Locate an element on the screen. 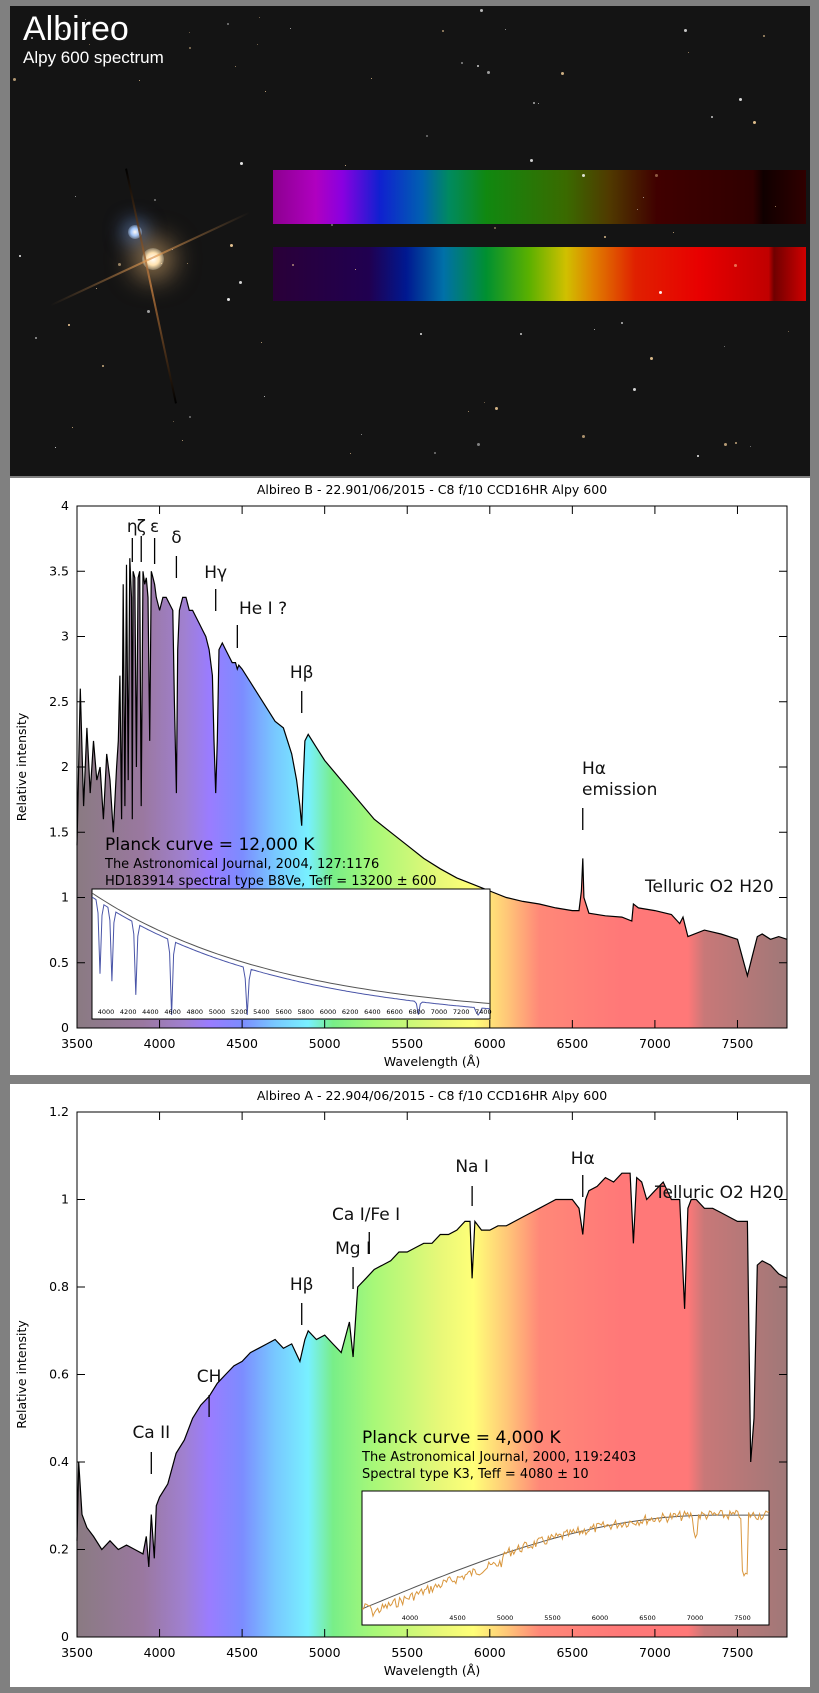 The height and width of the screenshot is (1693, 819). line-annotation-label: He I ? is located at coordinates (263, 609).